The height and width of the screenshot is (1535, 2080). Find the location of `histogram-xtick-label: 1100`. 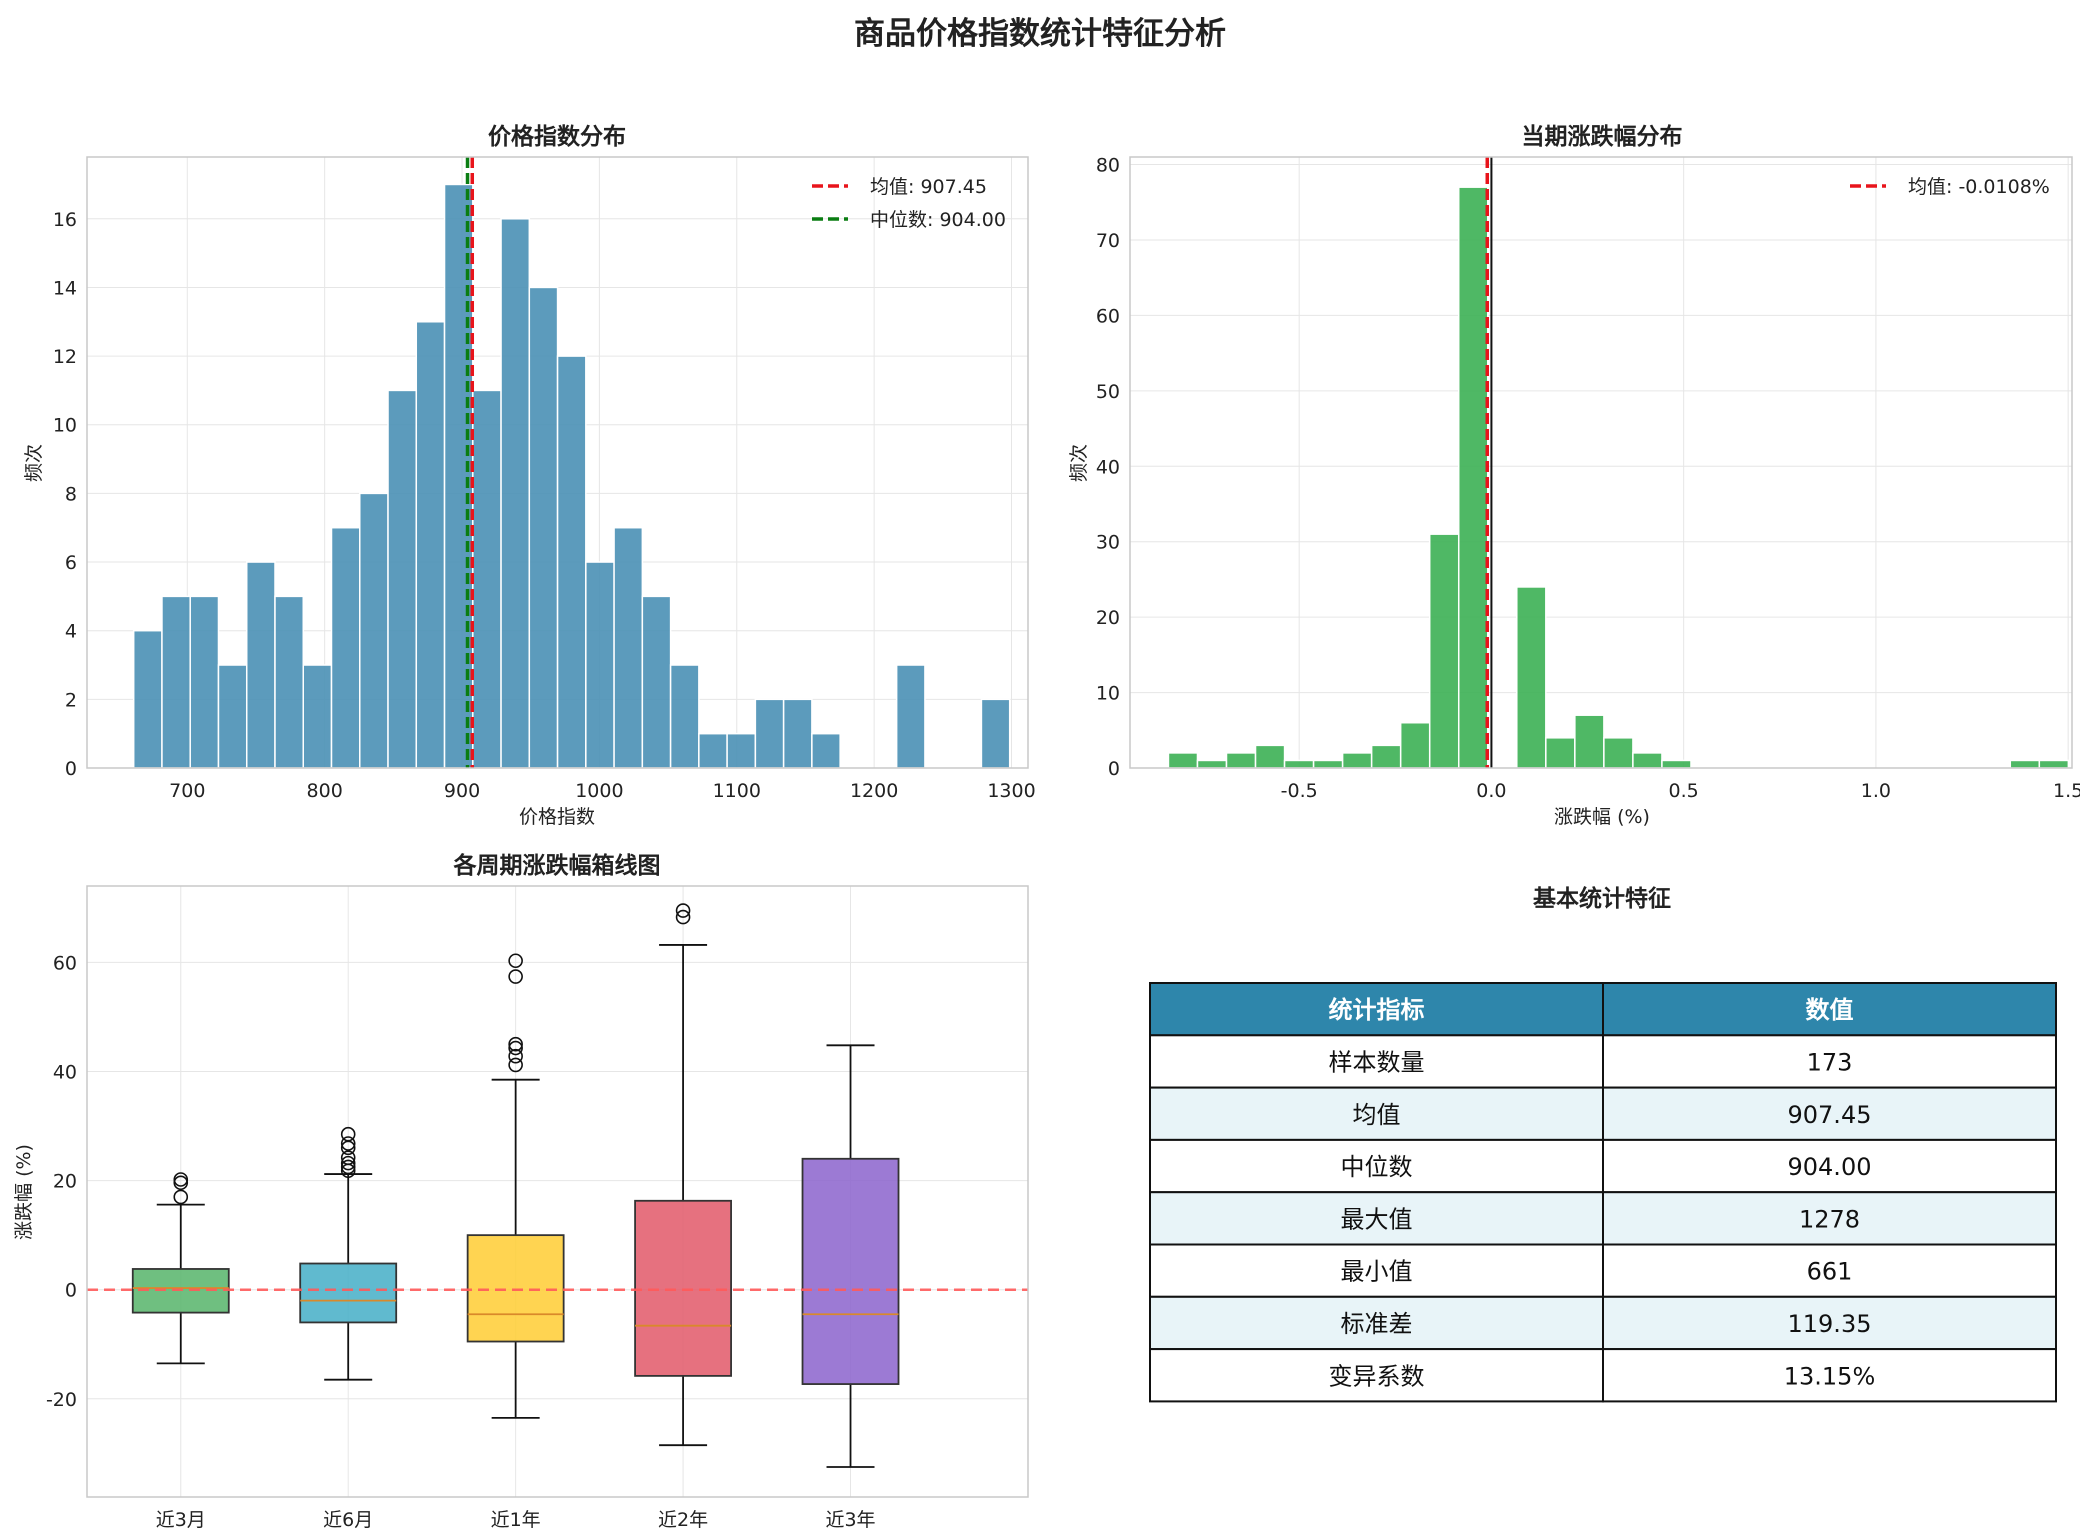

histogram-xtick-label: 1100 is located at coordinates (737, 791).